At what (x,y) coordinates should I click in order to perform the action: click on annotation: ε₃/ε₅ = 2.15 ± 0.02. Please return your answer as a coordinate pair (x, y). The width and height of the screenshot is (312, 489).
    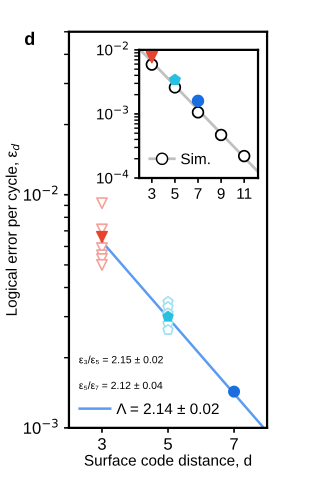
    Looking at the image, I should click on (121, 360).